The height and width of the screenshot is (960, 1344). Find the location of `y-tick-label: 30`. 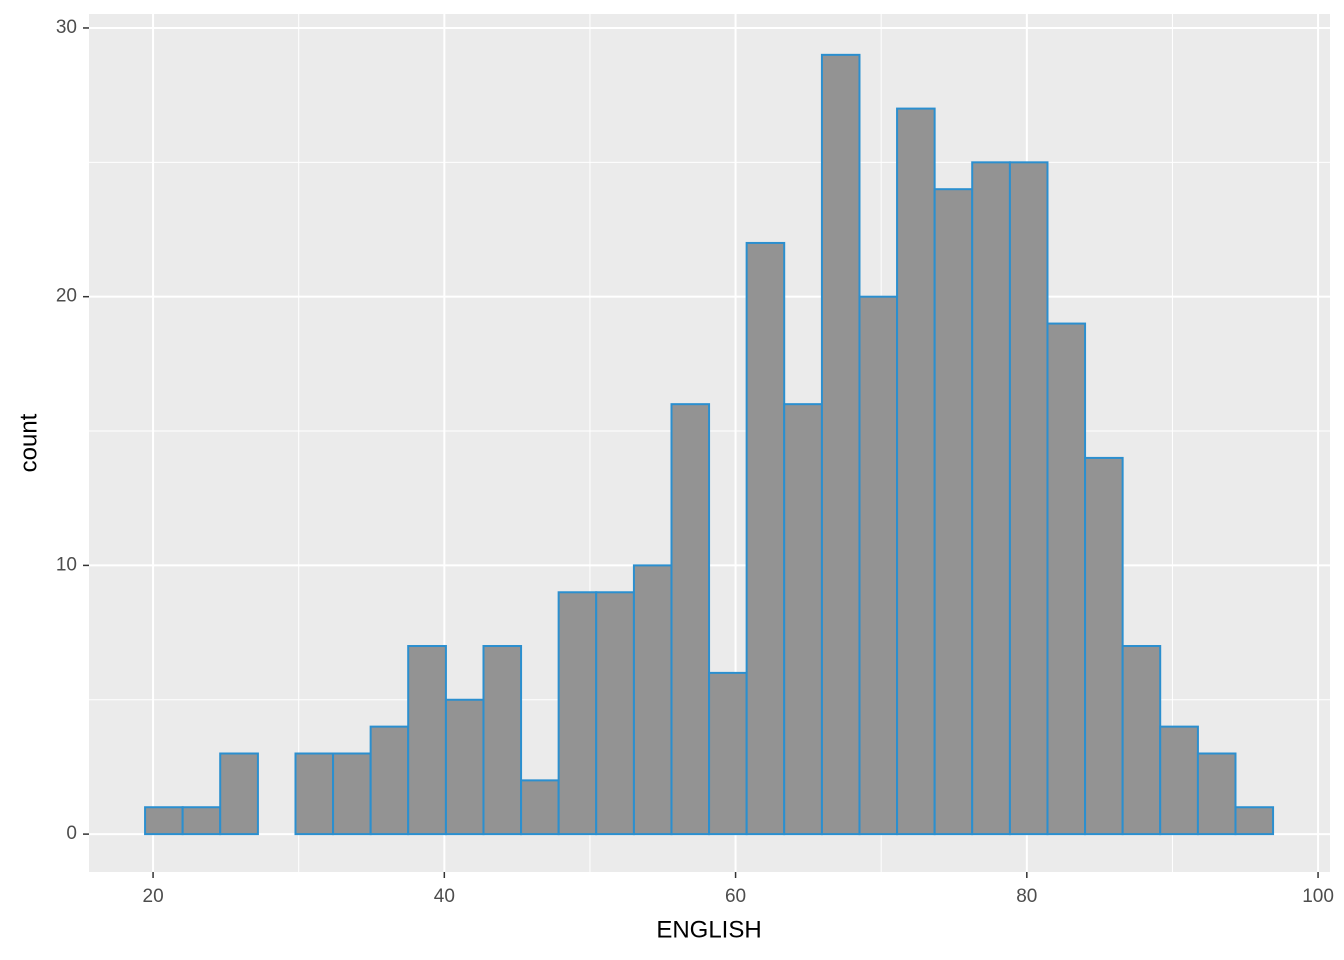

y-tick-label: 30 is located at coordinates (66, 27).